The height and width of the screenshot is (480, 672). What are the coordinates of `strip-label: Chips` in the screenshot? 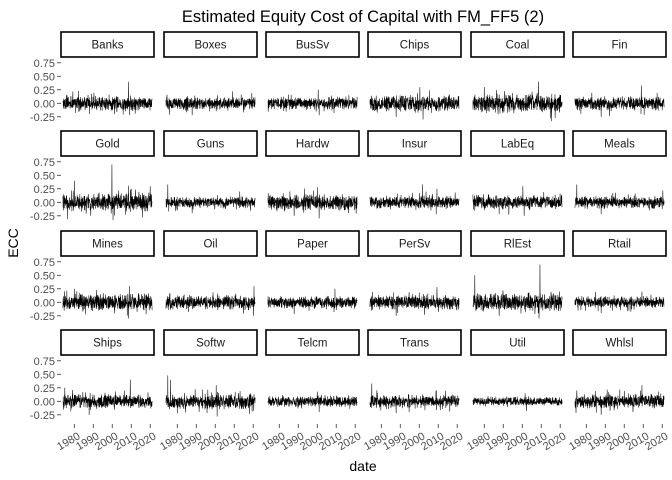 It's located at (415, 46).